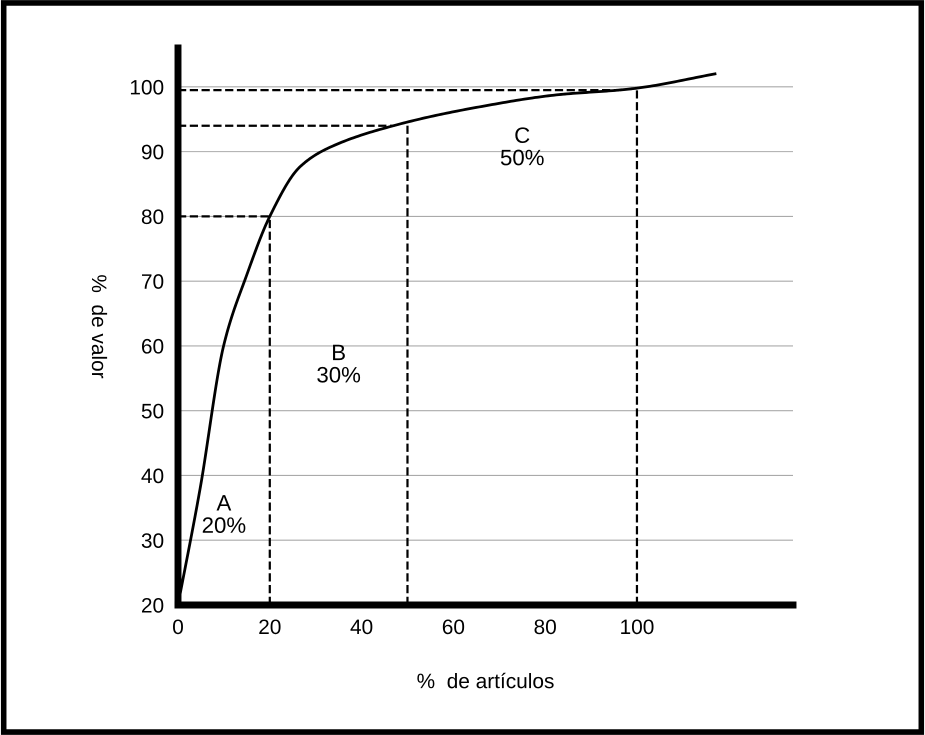  What do you see at coordinates (338, 363) in the screenshot?
I see `annotation: B 30%` at bounding box center [338, 363].